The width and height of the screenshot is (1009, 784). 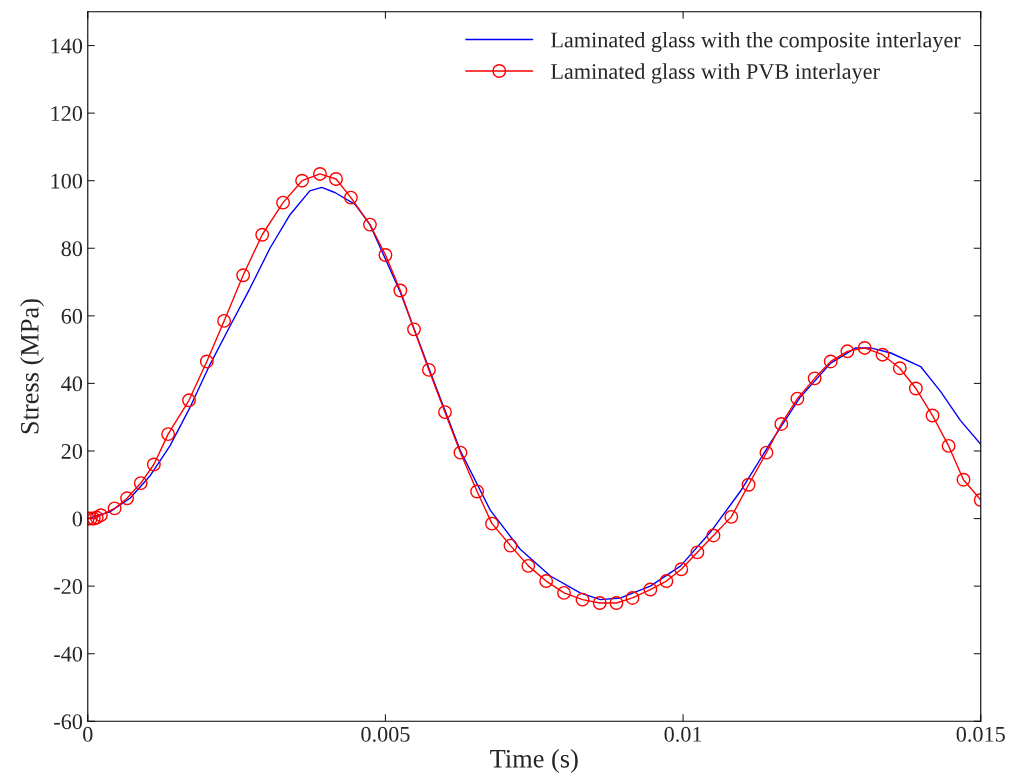 I want to click on x-tick-label: 0.005, so click(x=385, y=734).